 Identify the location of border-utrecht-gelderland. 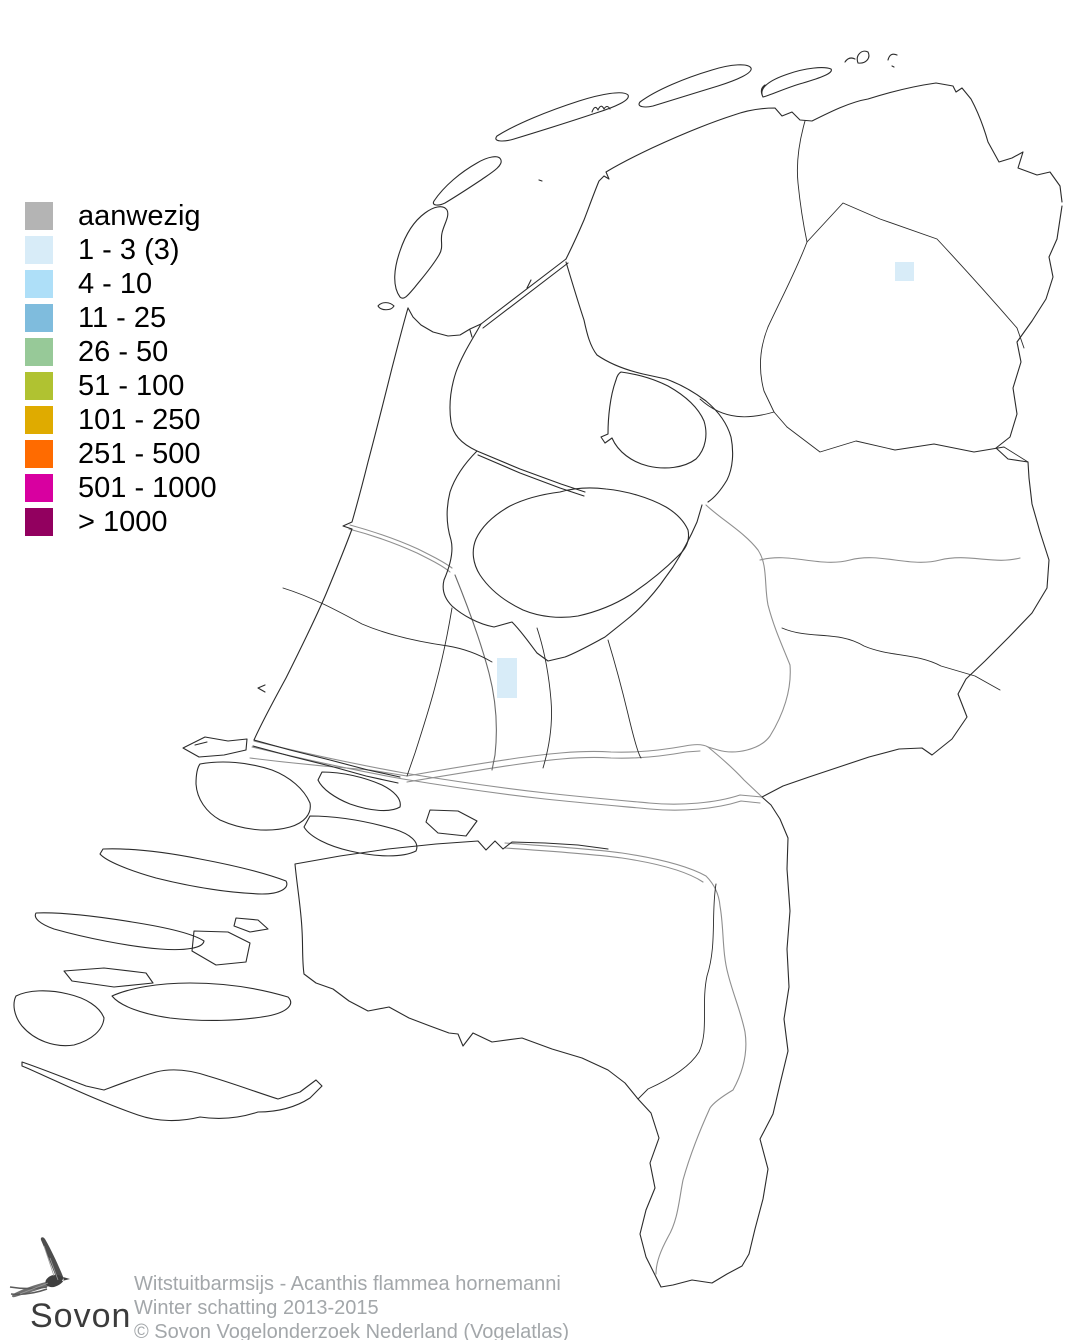
(544, 698).